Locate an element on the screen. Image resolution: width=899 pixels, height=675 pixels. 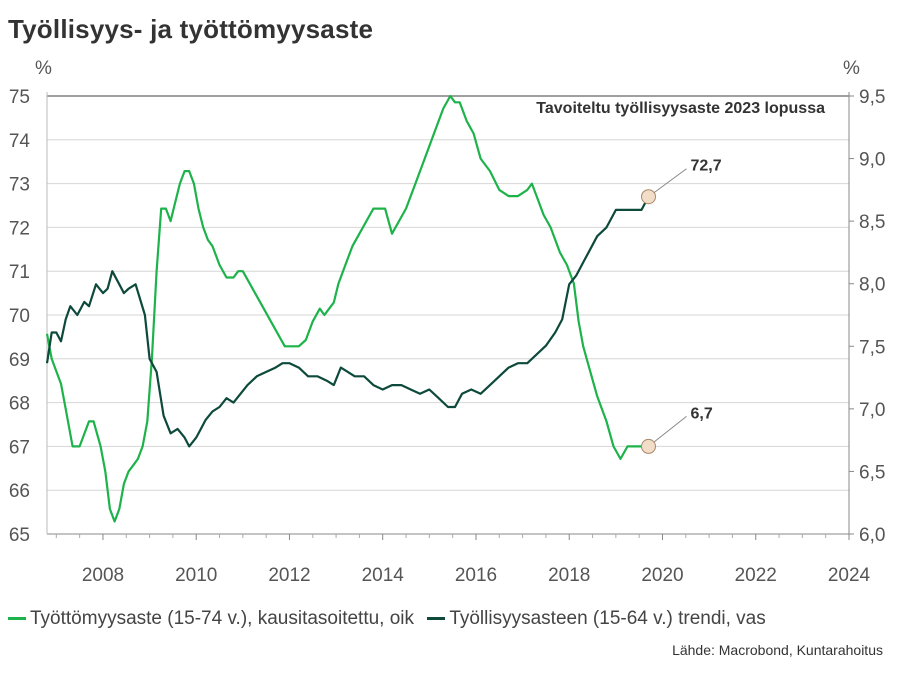
right-axis-unit: % is located at coordinates (851, 68).